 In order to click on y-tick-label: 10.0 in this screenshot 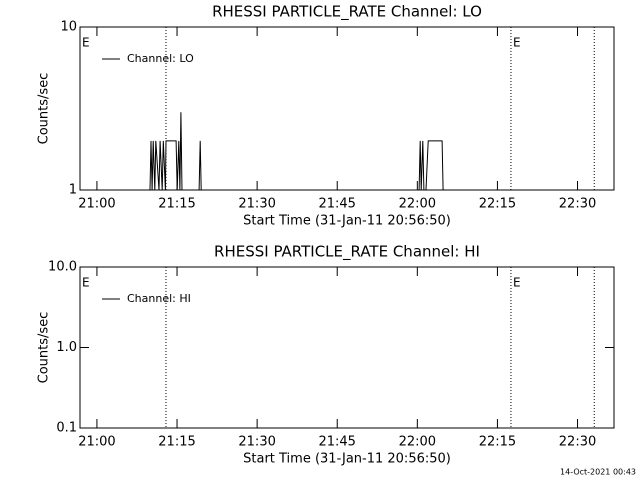, I will do `click(62, 267)`.